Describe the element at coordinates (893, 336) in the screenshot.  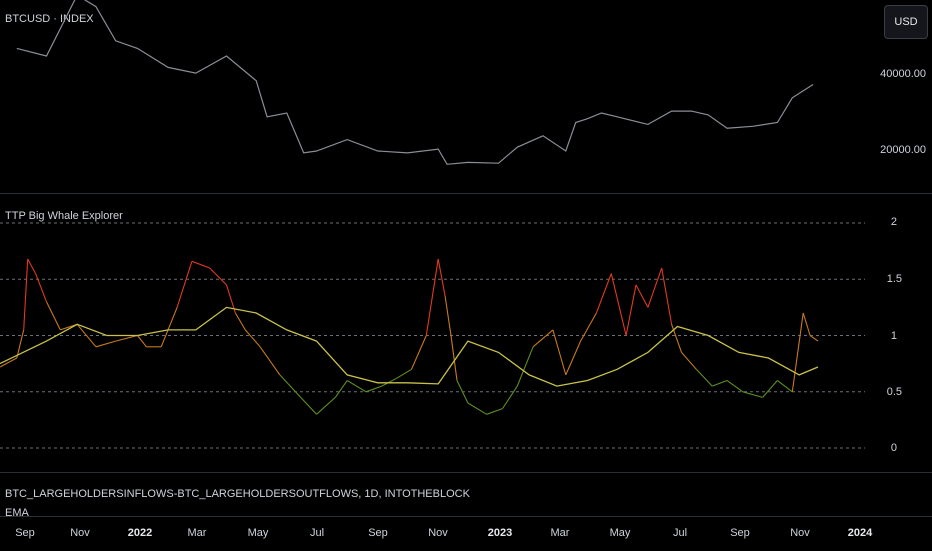
I see `ratio-tick-1: 1` at that location.